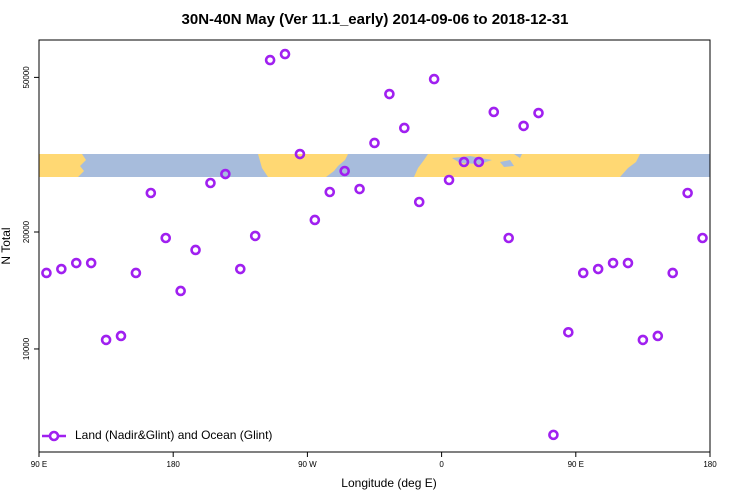 The width and height of the screenshot is (750, 500). What do you see at coordinates (307, 464) in the screenshot?
I see `x-tick-label: 90 W` at bounding box center [307, 464].